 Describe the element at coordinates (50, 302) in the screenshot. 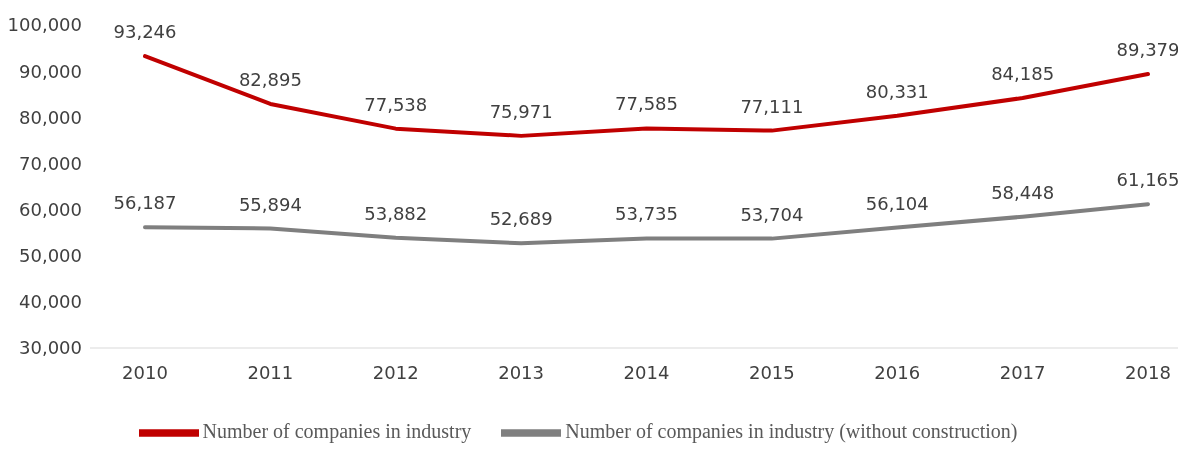

I see `y-tick-label: 40,000` at that location.